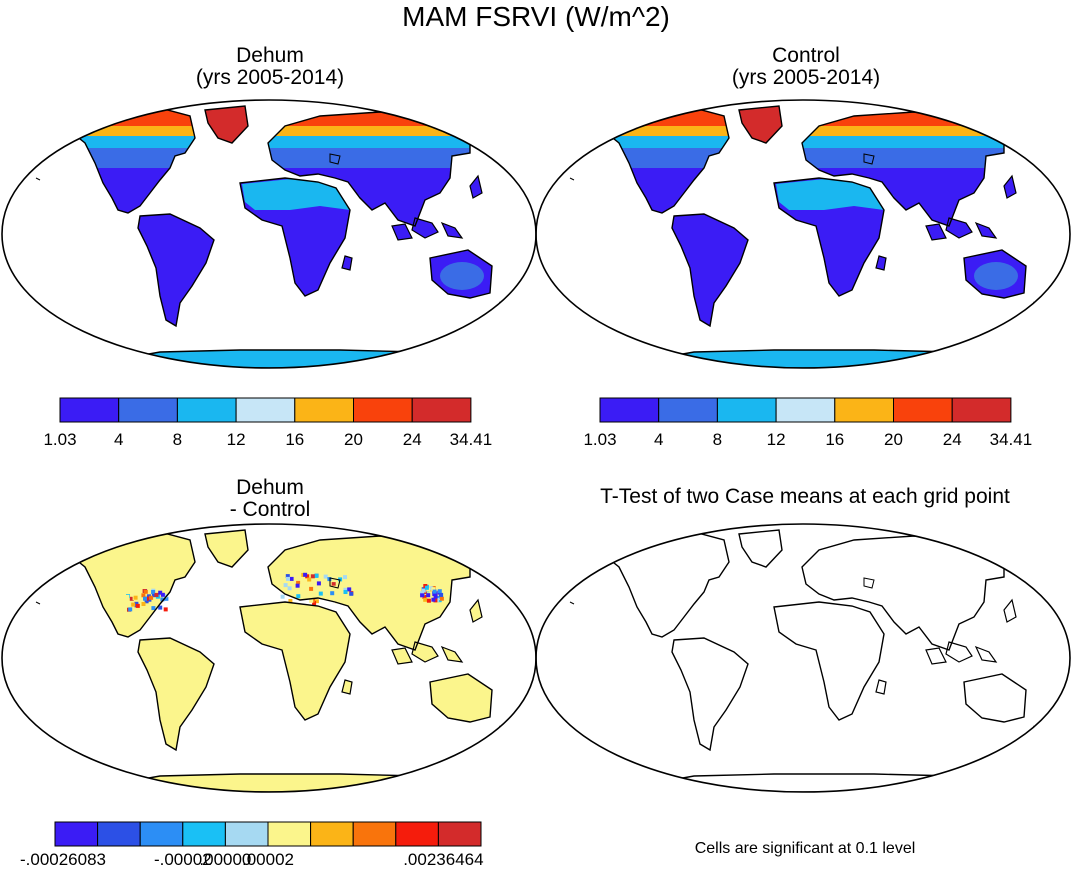  Describe the element at coordinates (776, 439) in the screenshot. I see `control-cb-tick-label-3: 12` at that location.